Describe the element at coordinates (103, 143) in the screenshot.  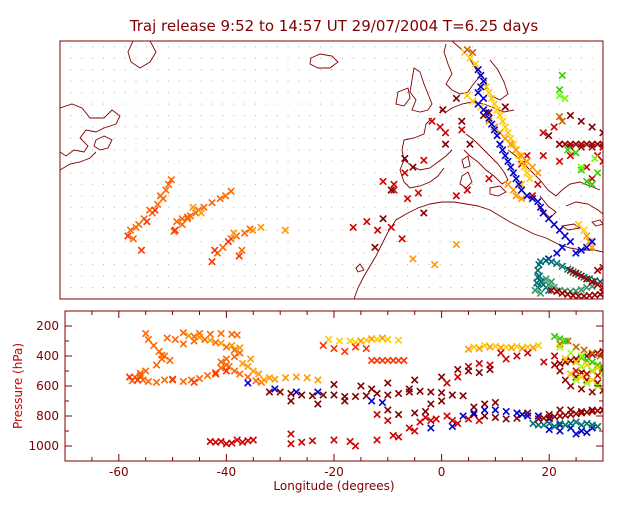
I see `coast-newfoundland` at that location.